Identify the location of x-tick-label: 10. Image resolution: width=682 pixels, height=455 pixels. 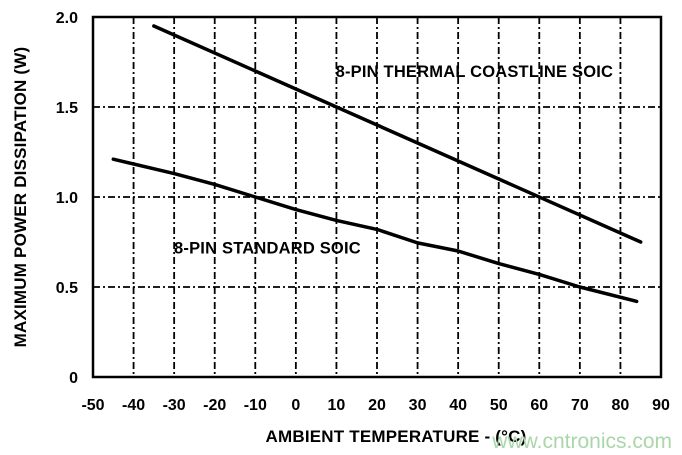
(337, 405).